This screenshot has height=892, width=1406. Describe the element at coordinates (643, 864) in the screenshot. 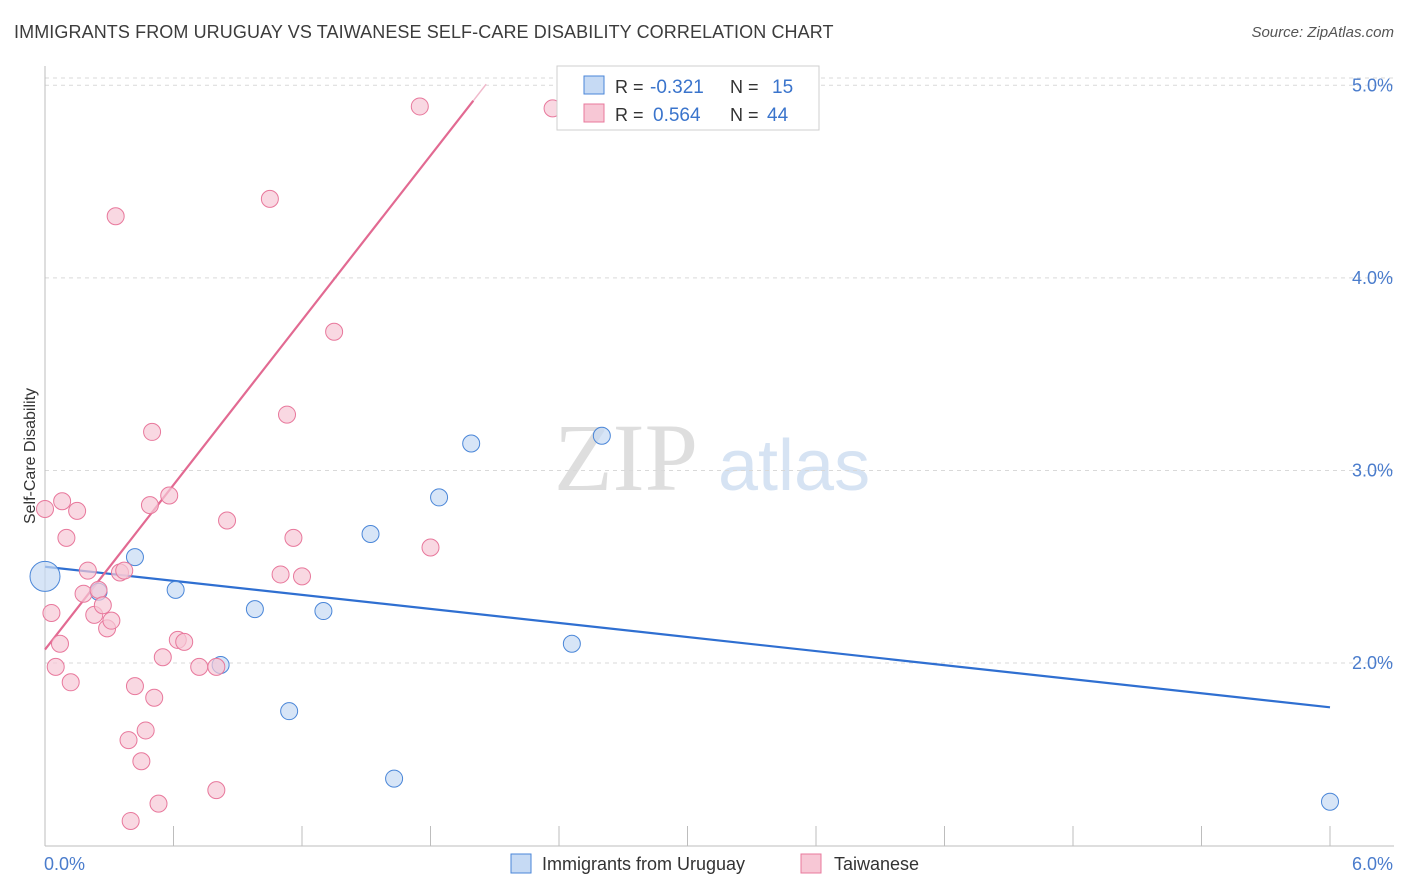

I see `legend-bottom-label-uruguay: Immigrants from Uruguay` at that location.